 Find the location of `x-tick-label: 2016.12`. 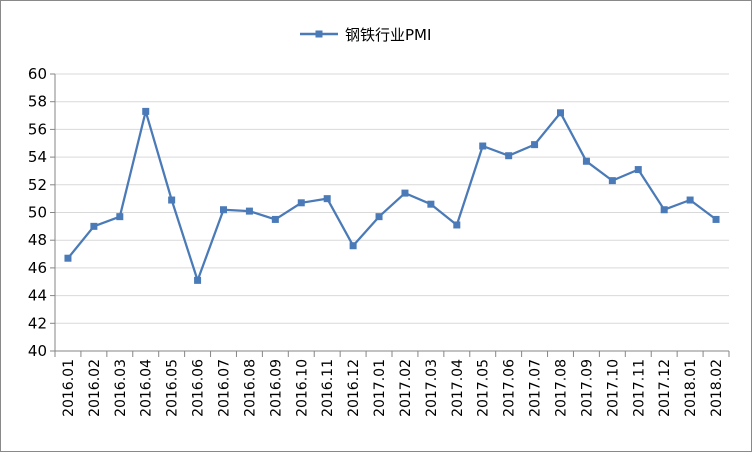

x-tick-label: 2016.12 is located at coordinates (354, 388).